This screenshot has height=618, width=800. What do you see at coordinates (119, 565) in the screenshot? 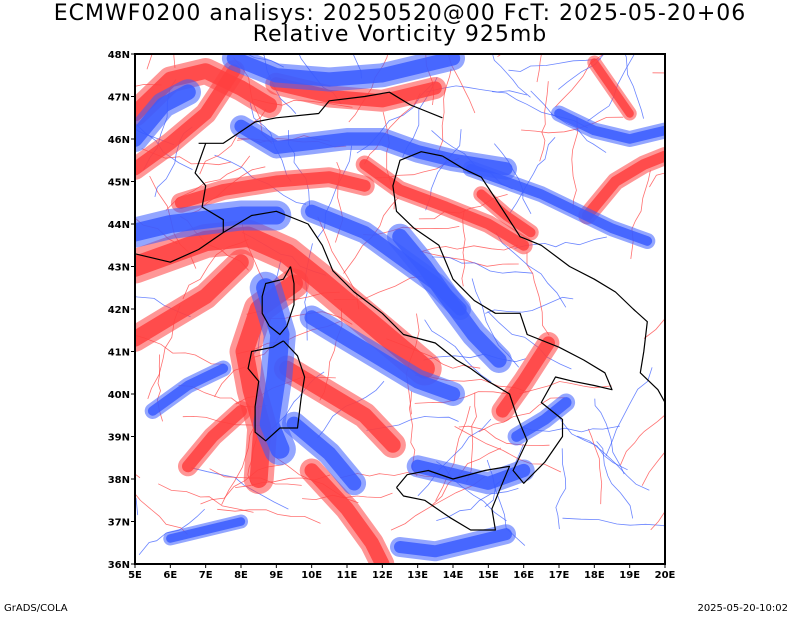
I see `y-tick-label: 36N` at bounding box center [119, 565].